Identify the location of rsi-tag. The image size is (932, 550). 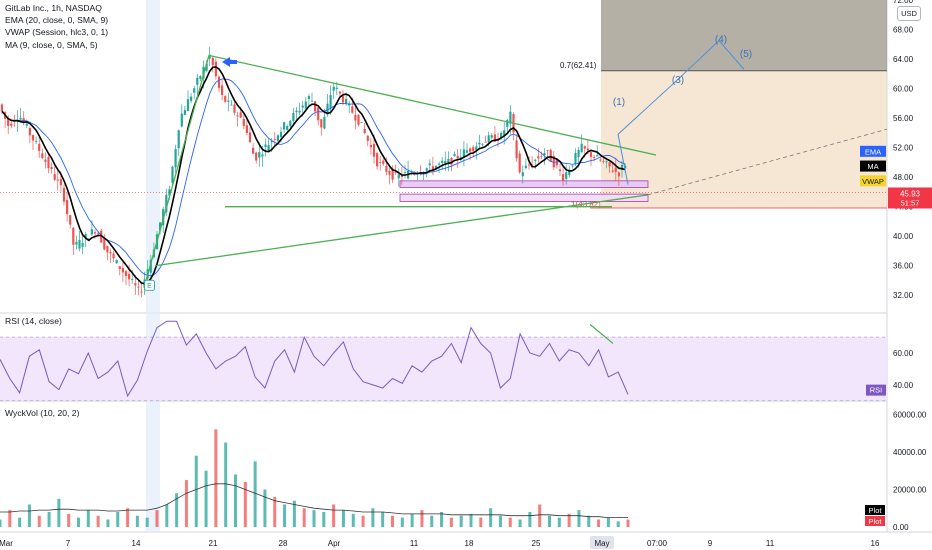
(876, 390).